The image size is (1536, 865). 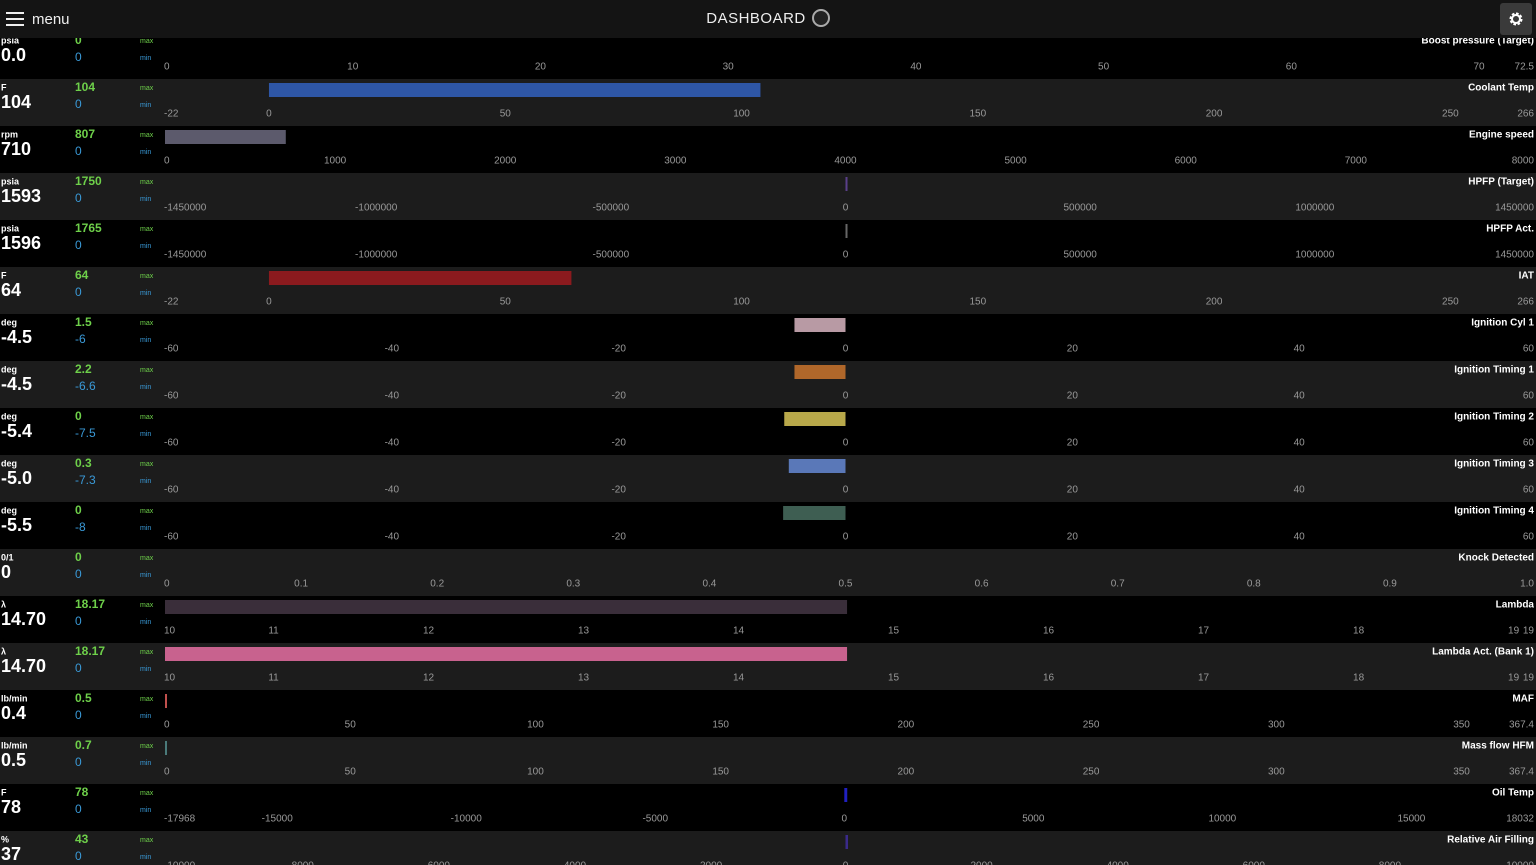 I want to click on title: DASHBOARD, so click(x=768, y=17).